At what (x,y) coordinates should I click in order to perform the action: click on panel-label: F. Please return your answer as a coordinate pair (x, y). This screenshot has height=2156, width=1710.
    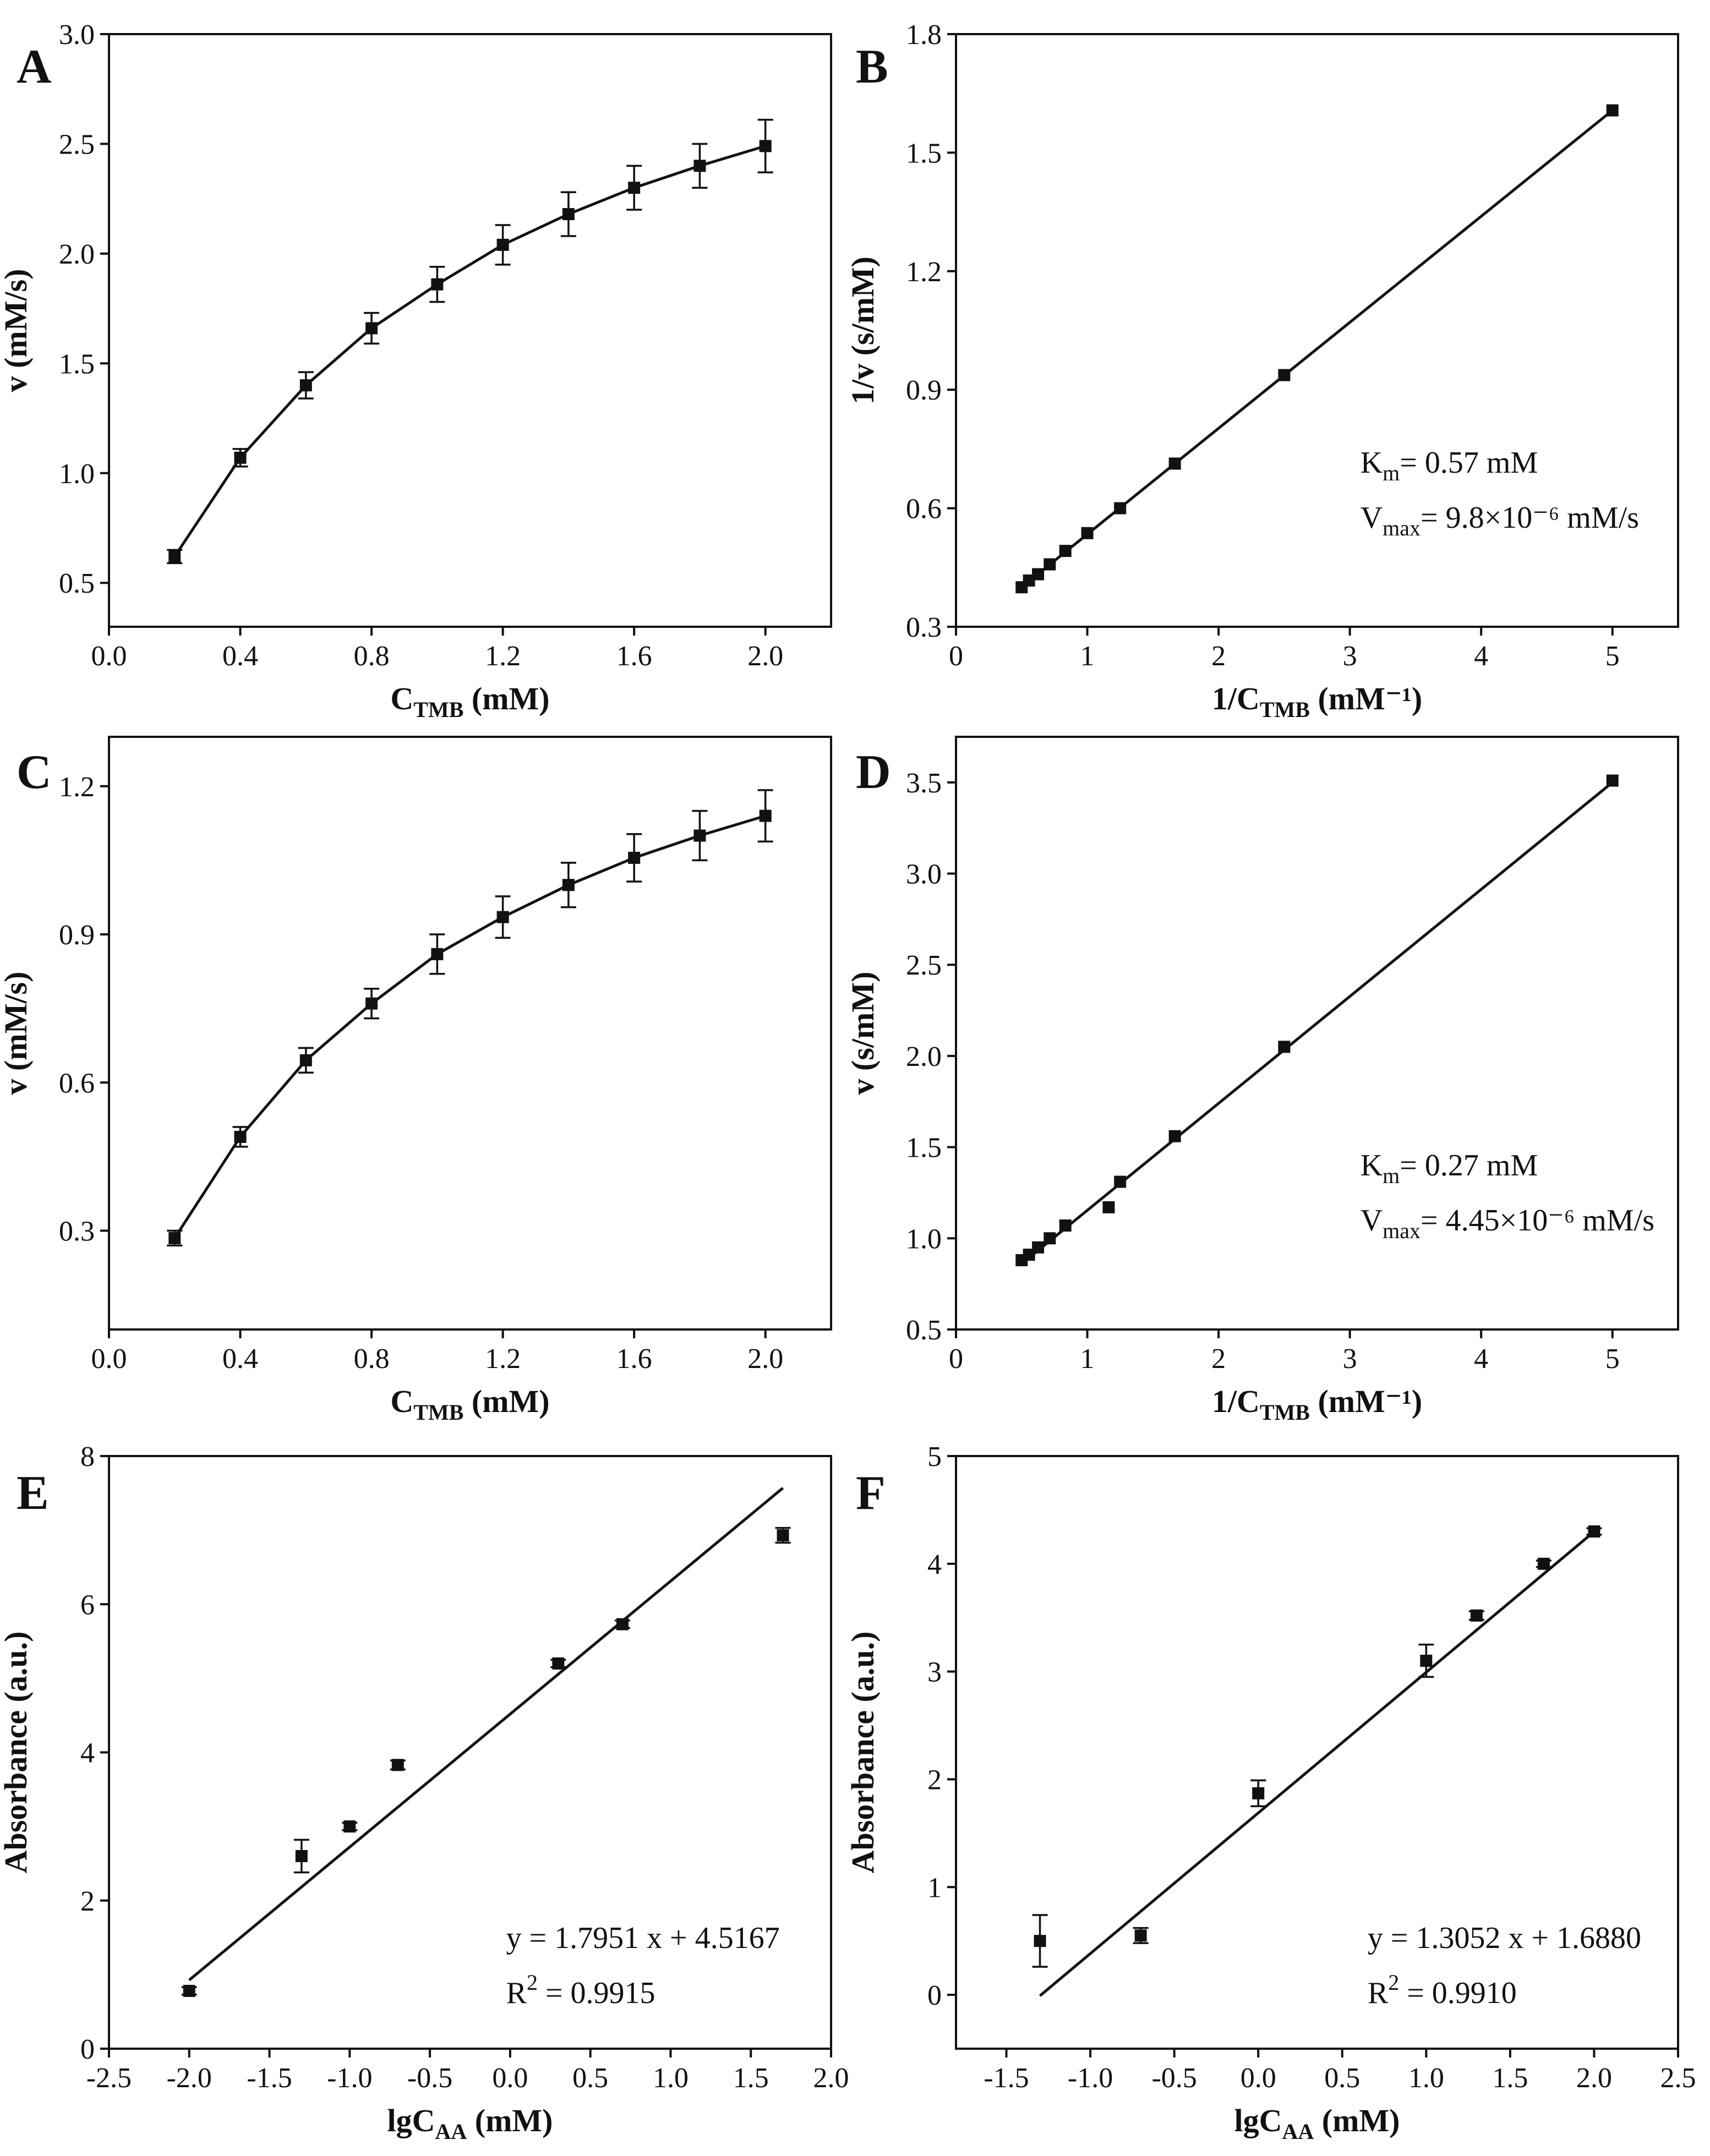
    Looking at the image, I should click on (871, 1493).